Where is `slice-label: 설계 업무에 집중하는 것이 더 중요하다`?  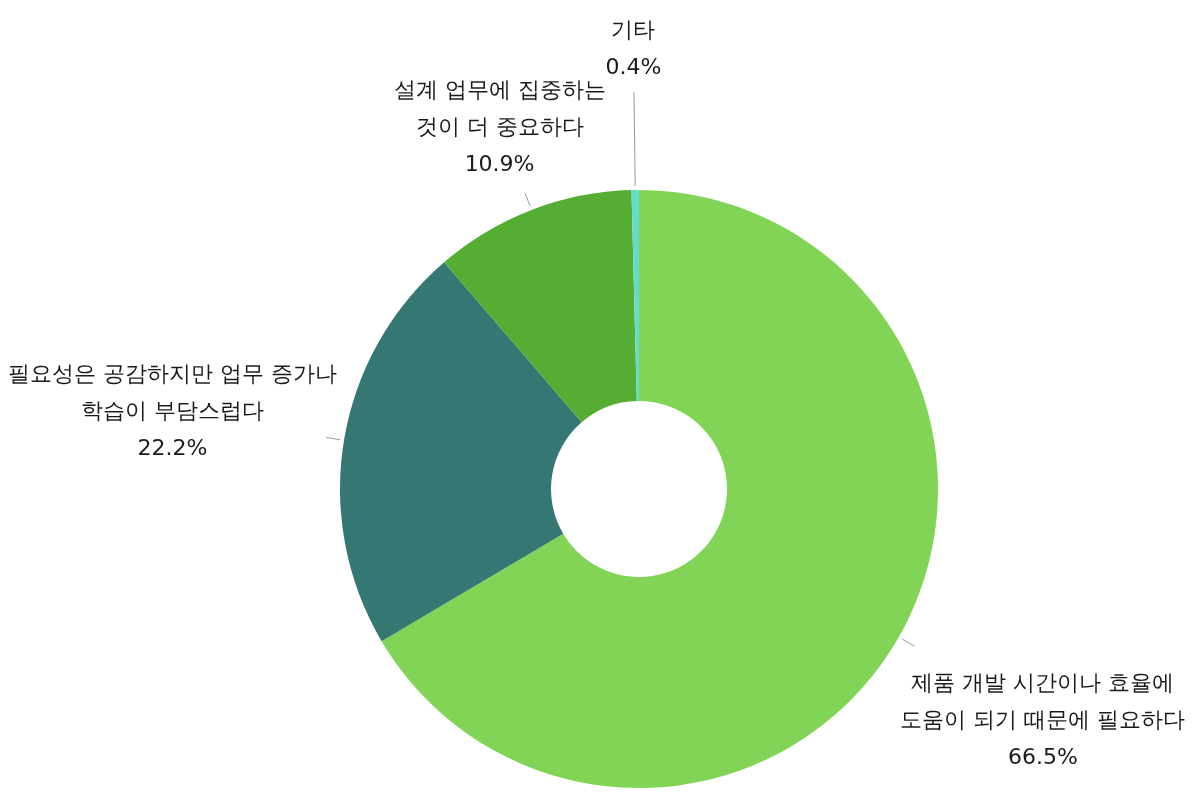 slice-label: 설계 업무에 집중하는 것이 더 중요하다 is located at coordinates (499, 108).